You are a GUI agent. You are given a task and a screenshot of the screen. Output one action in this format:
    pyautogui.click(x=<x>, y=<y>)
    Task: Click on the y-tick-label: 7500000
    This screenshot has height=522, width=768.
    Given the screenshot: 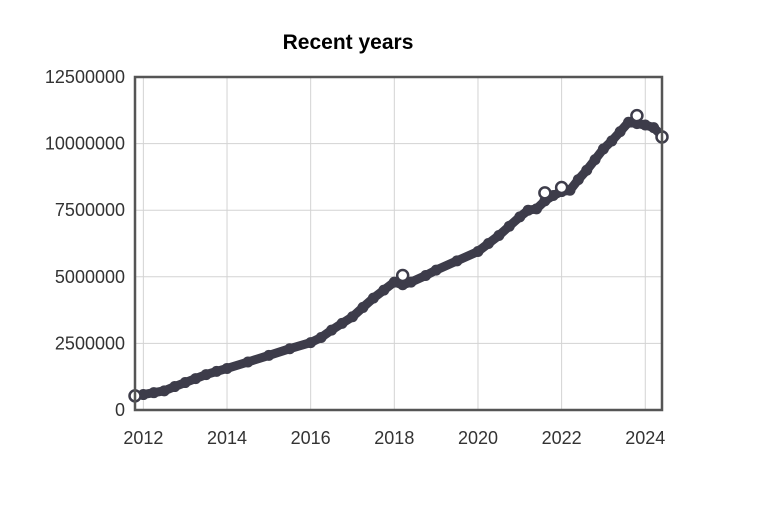 What is the action you would take?
    pyautogui.click(x=90, y=210)
    